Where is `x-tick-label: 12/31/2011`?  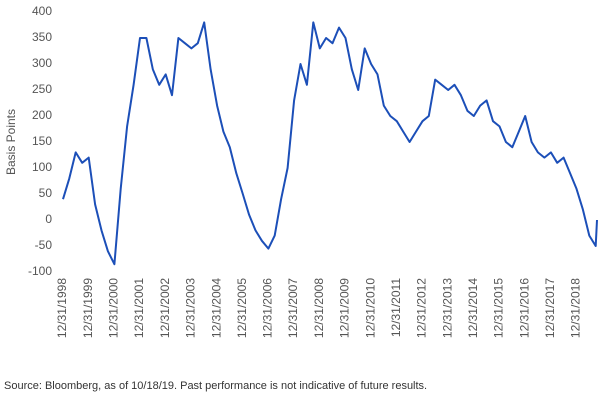
x-tick-label: 12/31/2011 is located at coordinates (396, 307).